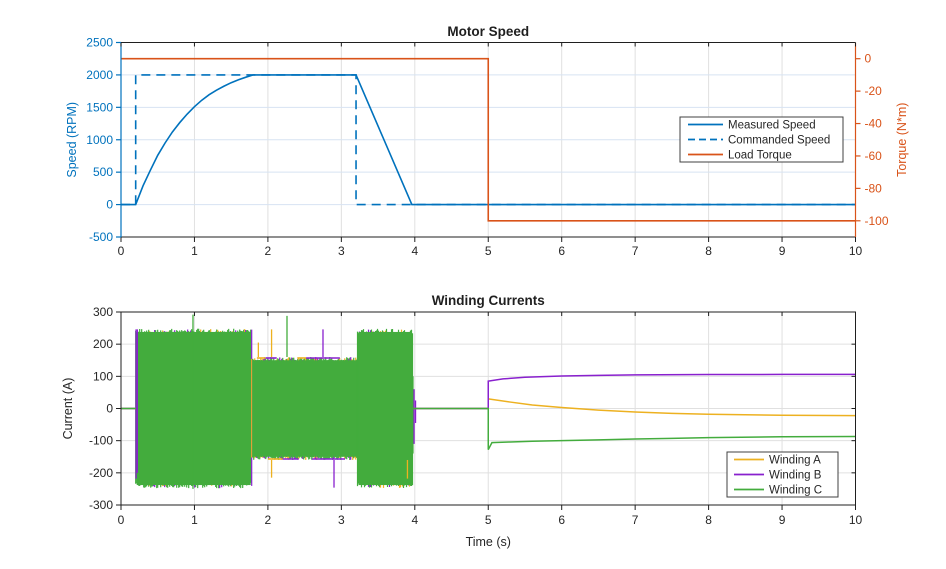  What do you see at coordinates (109, 409) in the screenshot?
I see `y-tick-label: 0` at bounding box center [109, 409].